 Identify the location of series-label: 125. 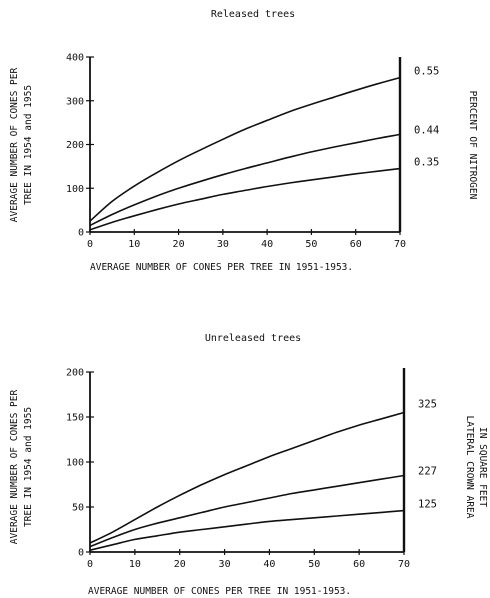
(427, 505).